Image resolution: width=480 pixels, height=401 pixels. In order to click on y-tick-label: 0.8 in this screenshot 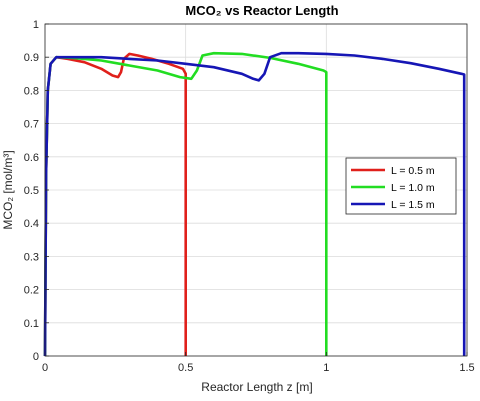, I will do `click(31, 91)`.